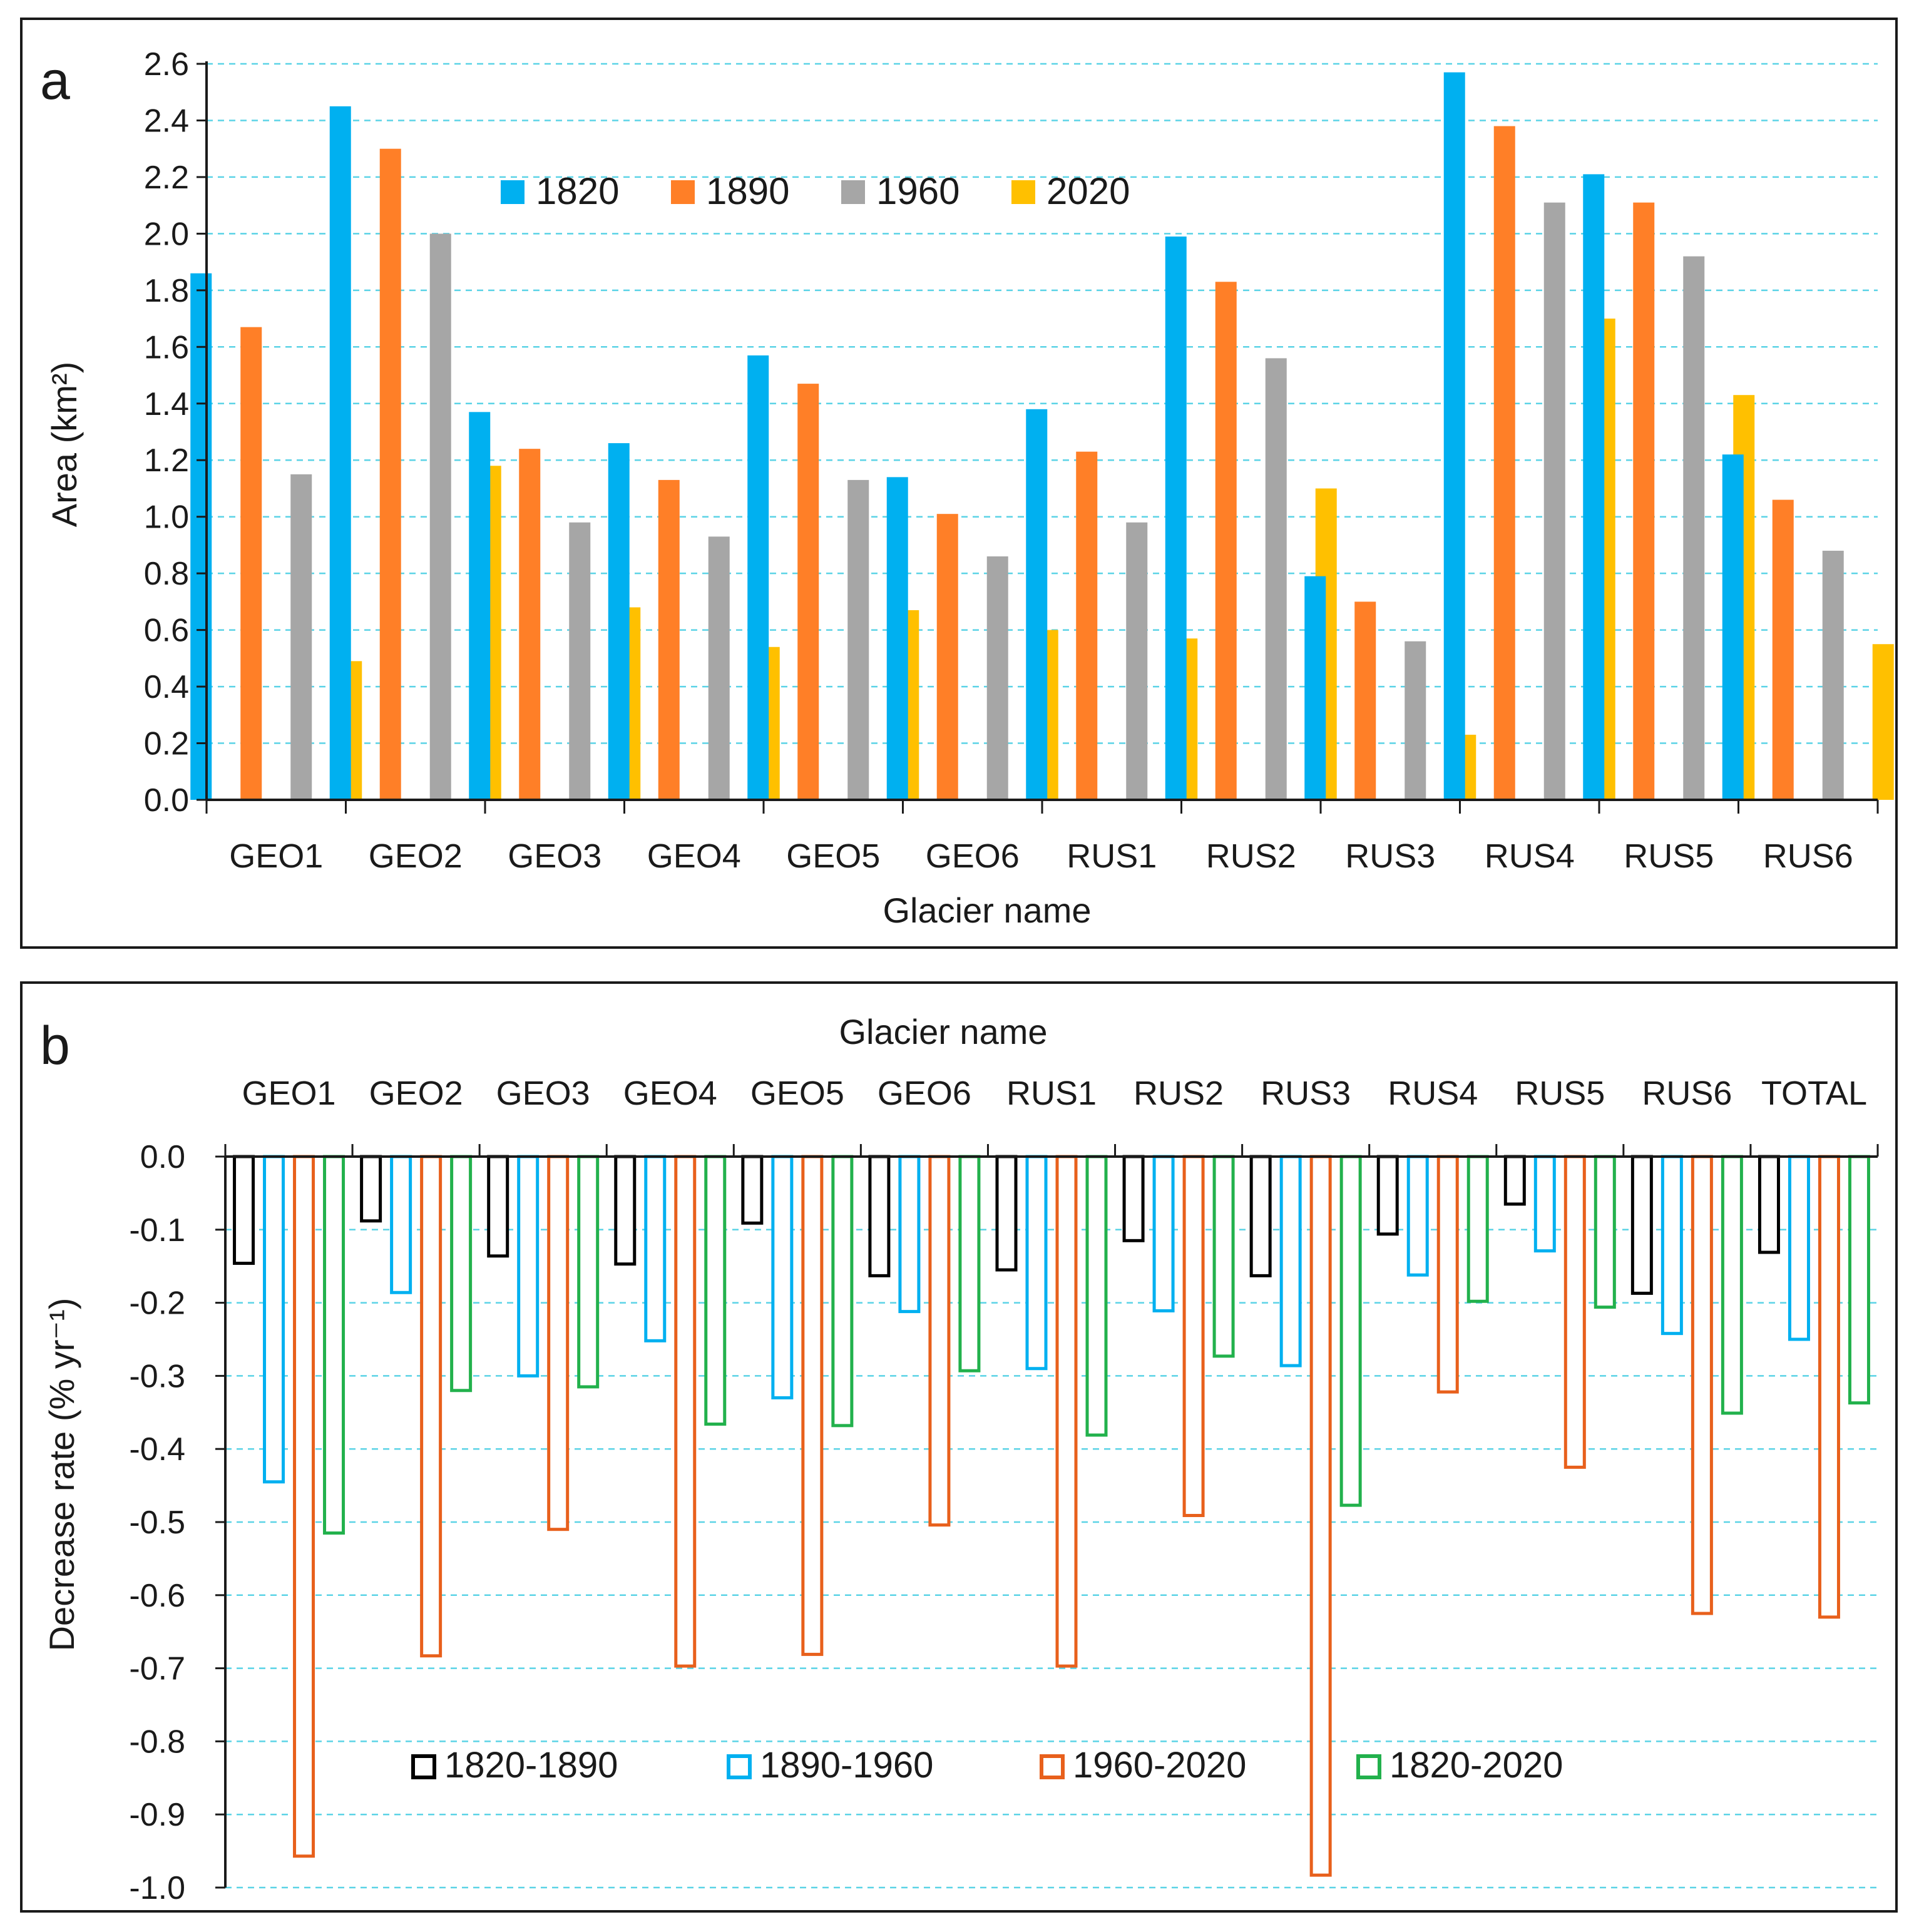 Image resolution: width=1919 pixels, height=1932 pixels. What do you see at coordinates (858, 639) in the screenshot?
I see `bar-geo5-1960` at bounding box center [858, 639].